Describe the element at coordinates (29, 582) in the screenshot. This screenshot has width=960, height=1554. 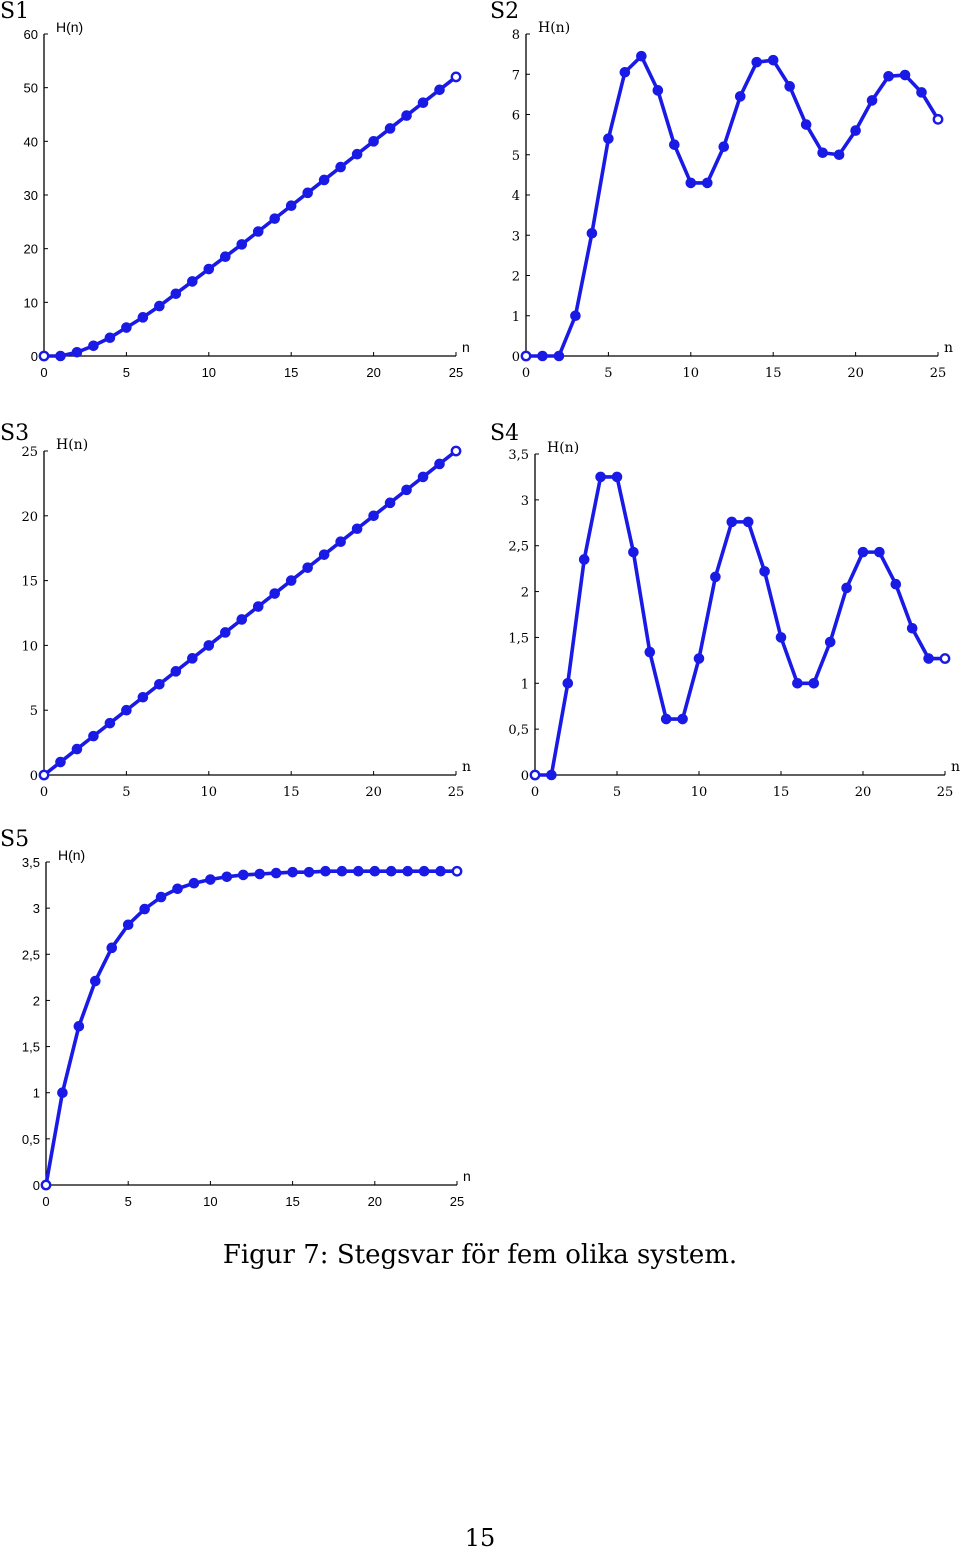
I see `y-tick-label: 15` at that location.